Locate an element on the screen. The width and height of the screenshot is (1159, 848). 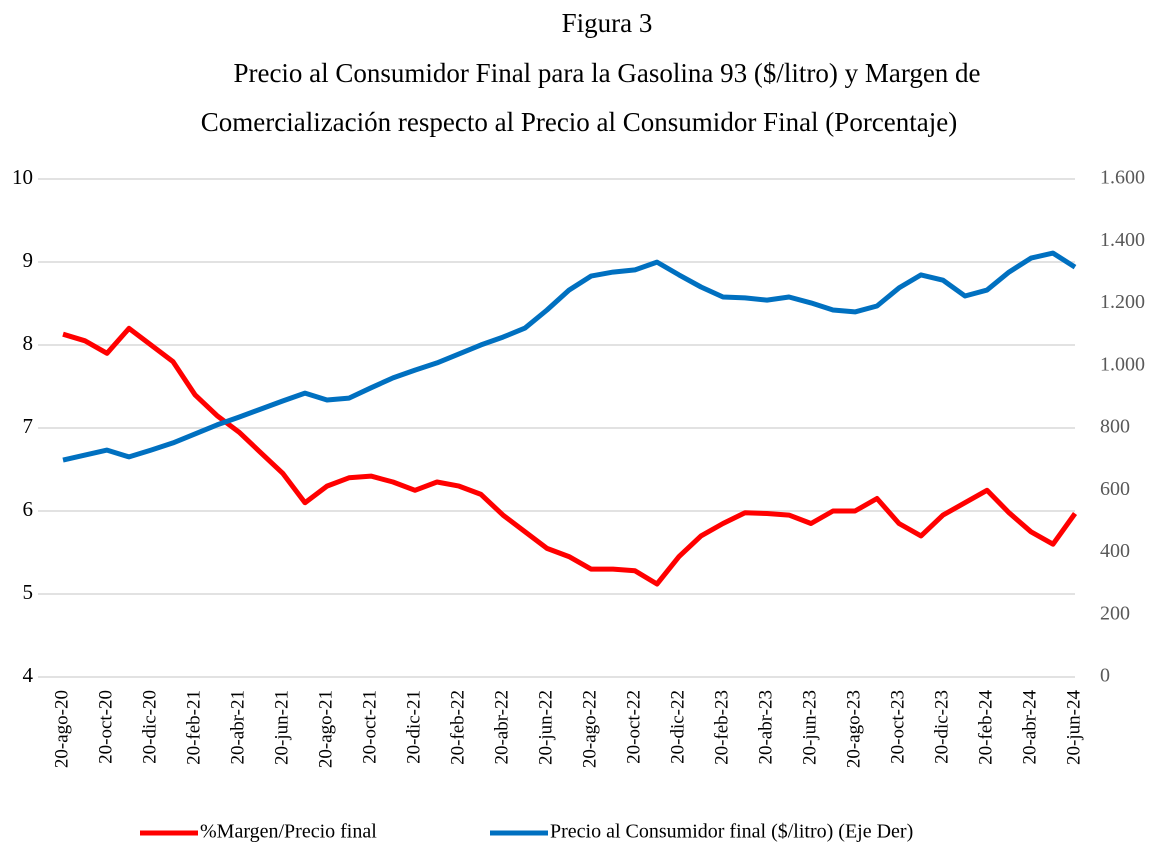
y2-tick-label: 200 is located at coordinates (1115, 613).